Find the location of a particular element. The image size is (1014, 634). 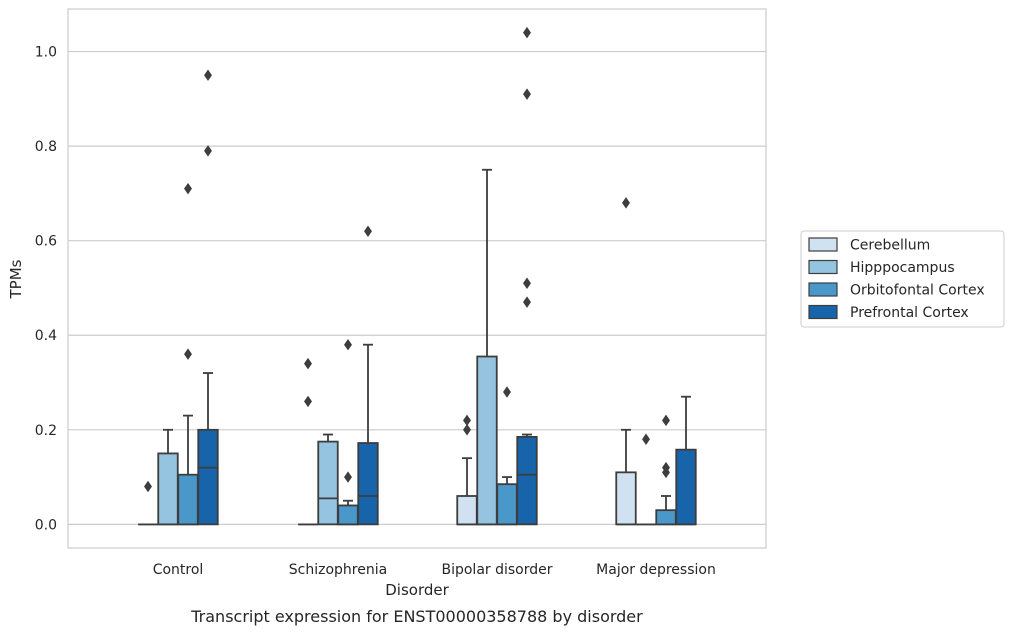

x-axis-label: Disorder is located at coordinates (417, 590).